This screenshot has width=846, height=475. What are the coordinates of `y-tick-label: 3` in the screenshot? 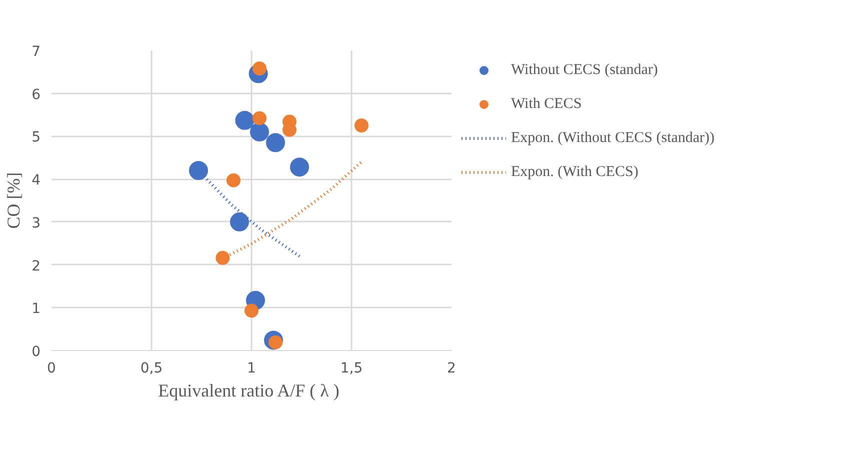 It's located at (36, 223).